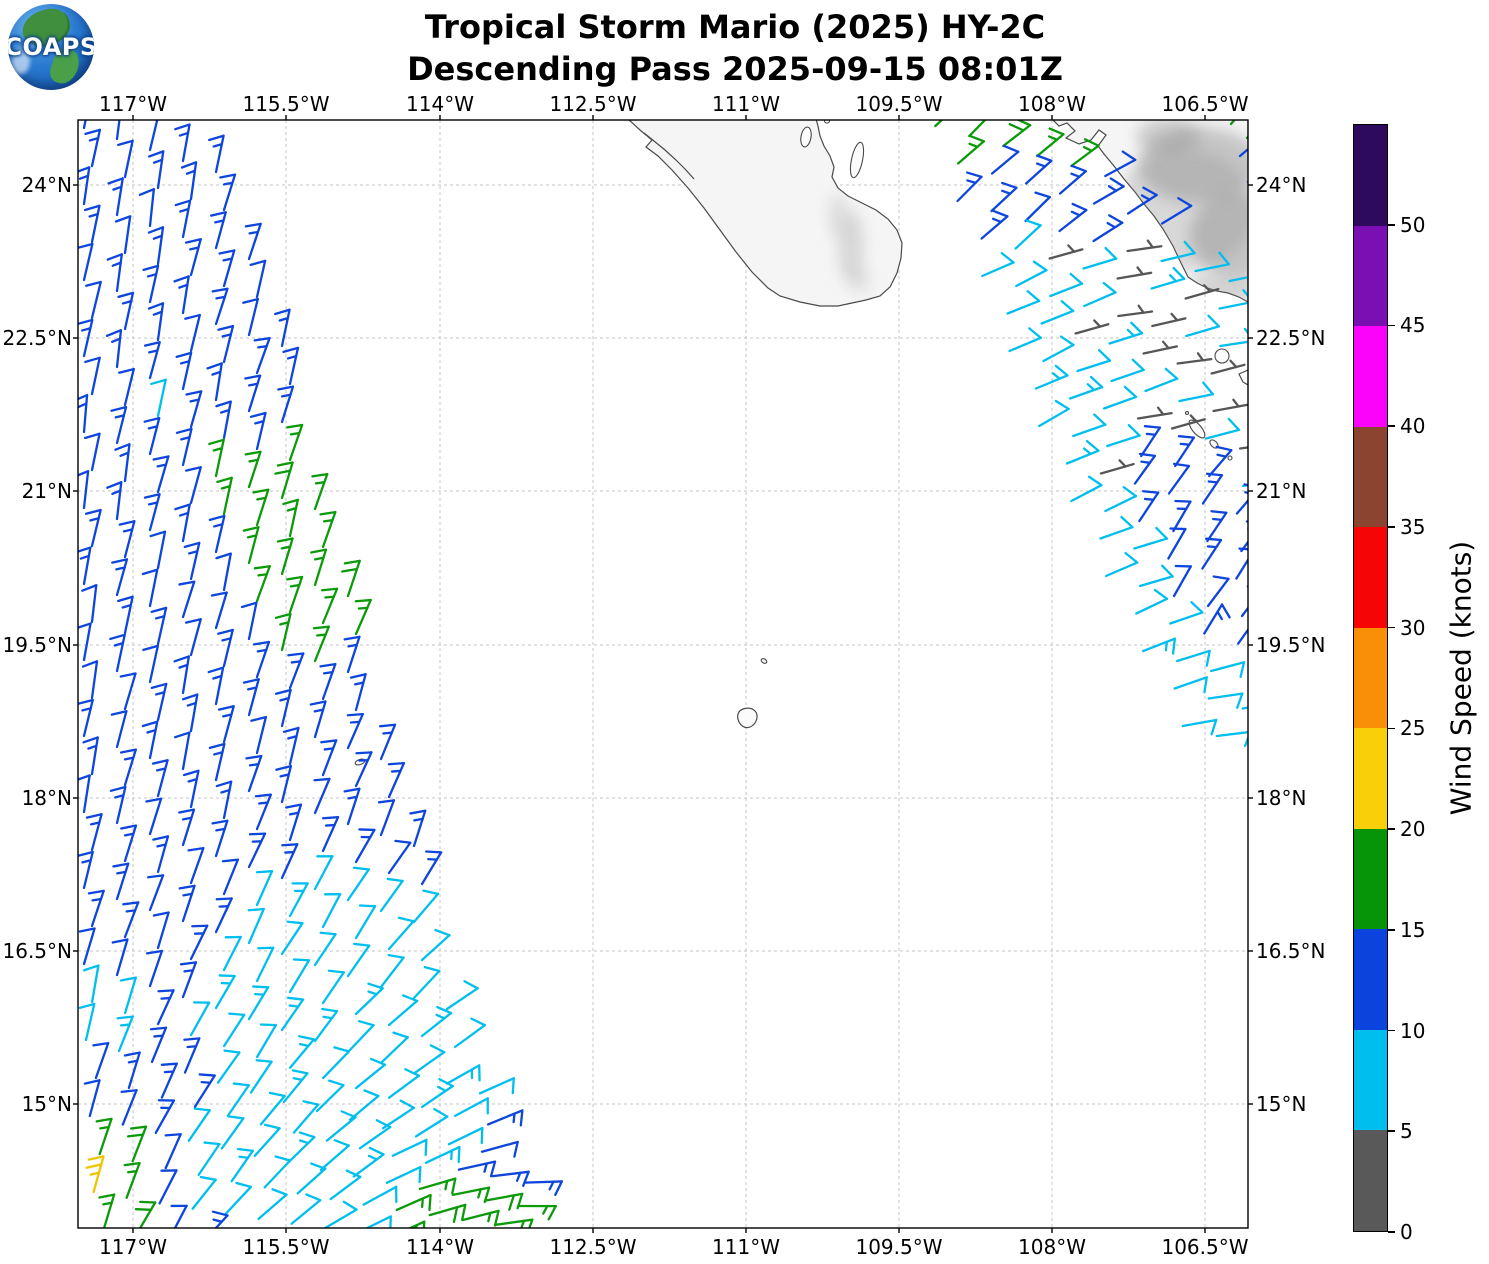 Image resolution: width=1489 pixels, height=1264 pixels. I want to click on coaps-logo: COAPS, so click(51, 47).